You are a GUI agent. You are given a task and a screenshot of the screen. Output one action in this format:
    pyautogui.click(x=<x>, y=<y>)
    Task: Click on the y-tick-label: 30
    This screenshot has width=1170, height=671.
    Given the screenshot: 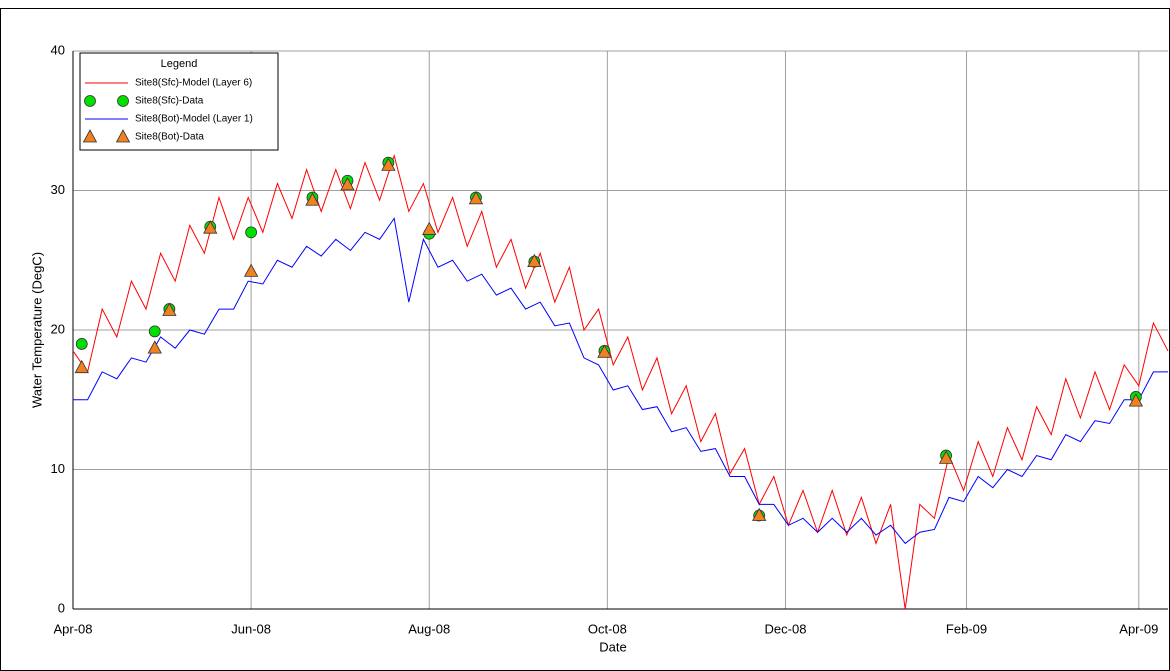 What is the action you would take?
    pyautogui.click(x=58, y=189)
    